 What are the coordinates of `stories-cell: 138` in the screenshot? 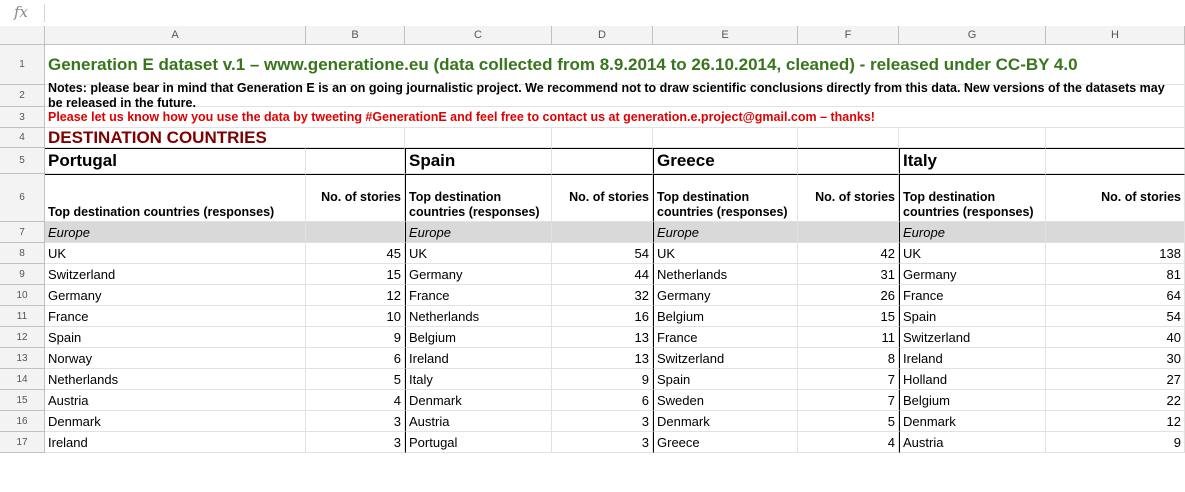 It's located at (1115, 253).